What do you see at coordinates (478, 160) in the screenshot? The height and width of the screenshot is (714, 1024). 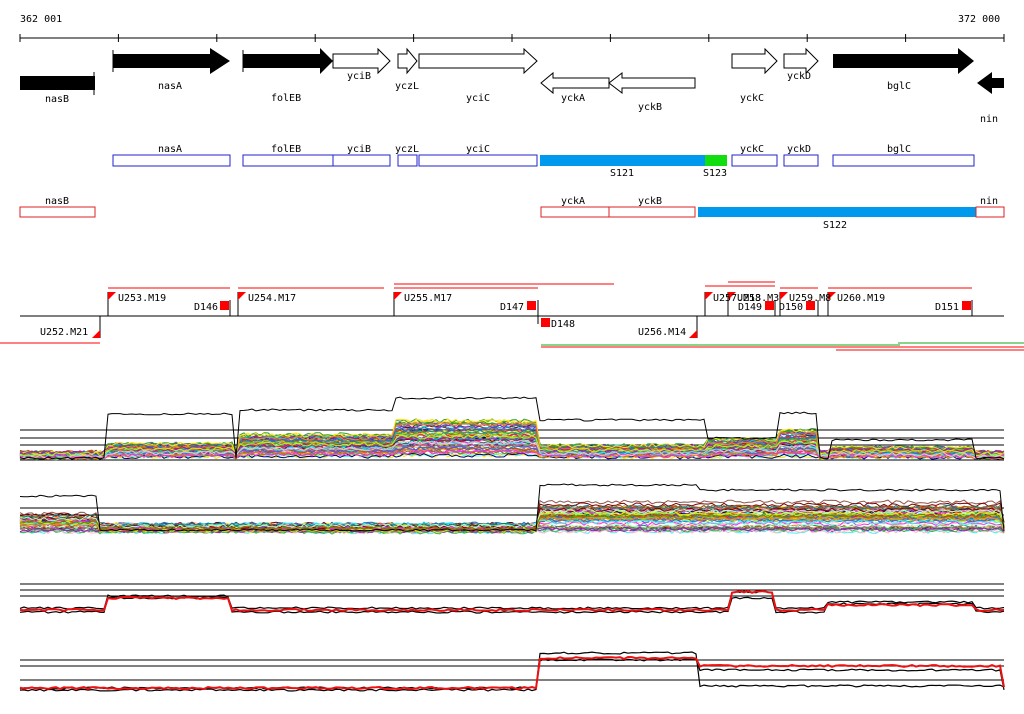 I see `box-yciC` at bounding box center [478, 160].